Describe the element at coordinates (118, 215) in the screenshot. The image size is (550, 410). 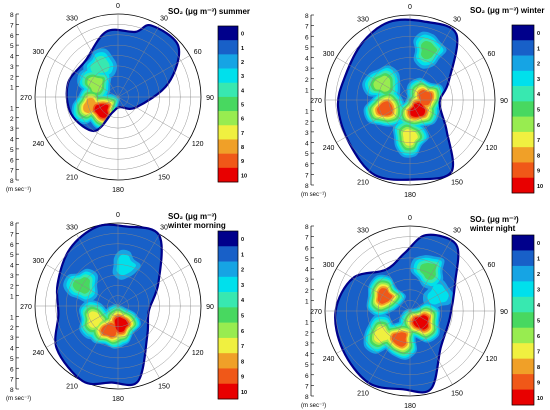
I see `angle-tick-label: 0` at that location.